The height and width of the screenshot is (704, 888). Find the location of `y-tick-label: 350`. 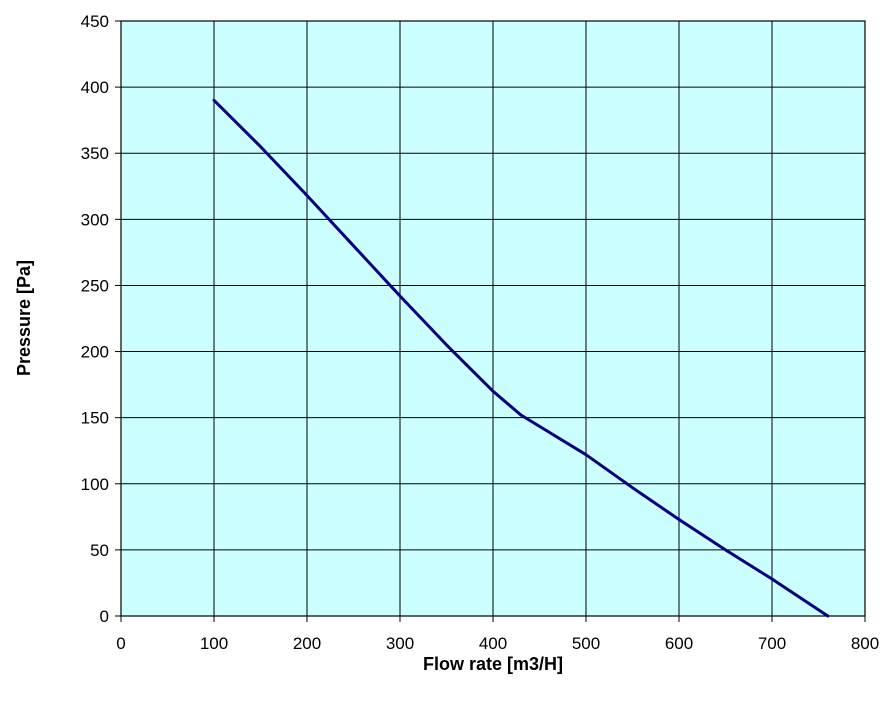

y-tick-label: 350 is located at coordinates (95, 153).